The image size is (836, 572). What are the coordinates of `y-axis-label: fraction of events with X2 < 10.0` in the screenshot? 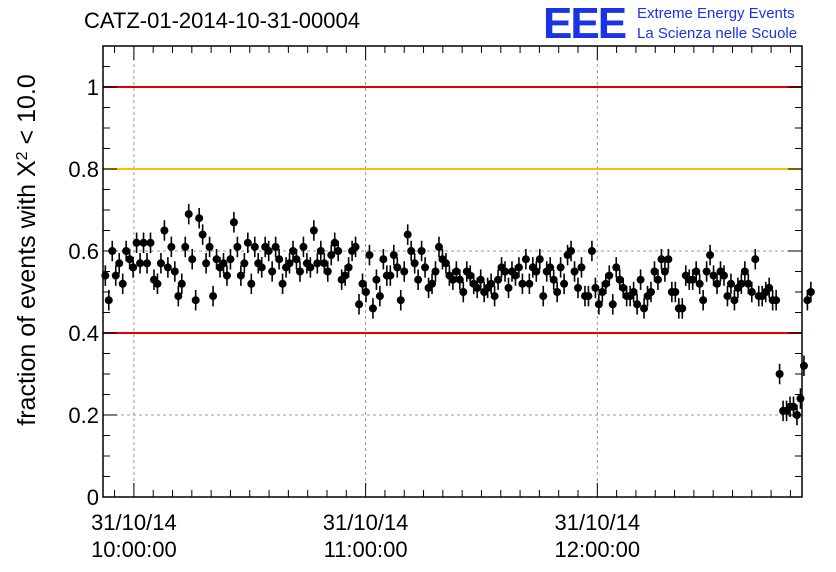 It's located at (27, 249).